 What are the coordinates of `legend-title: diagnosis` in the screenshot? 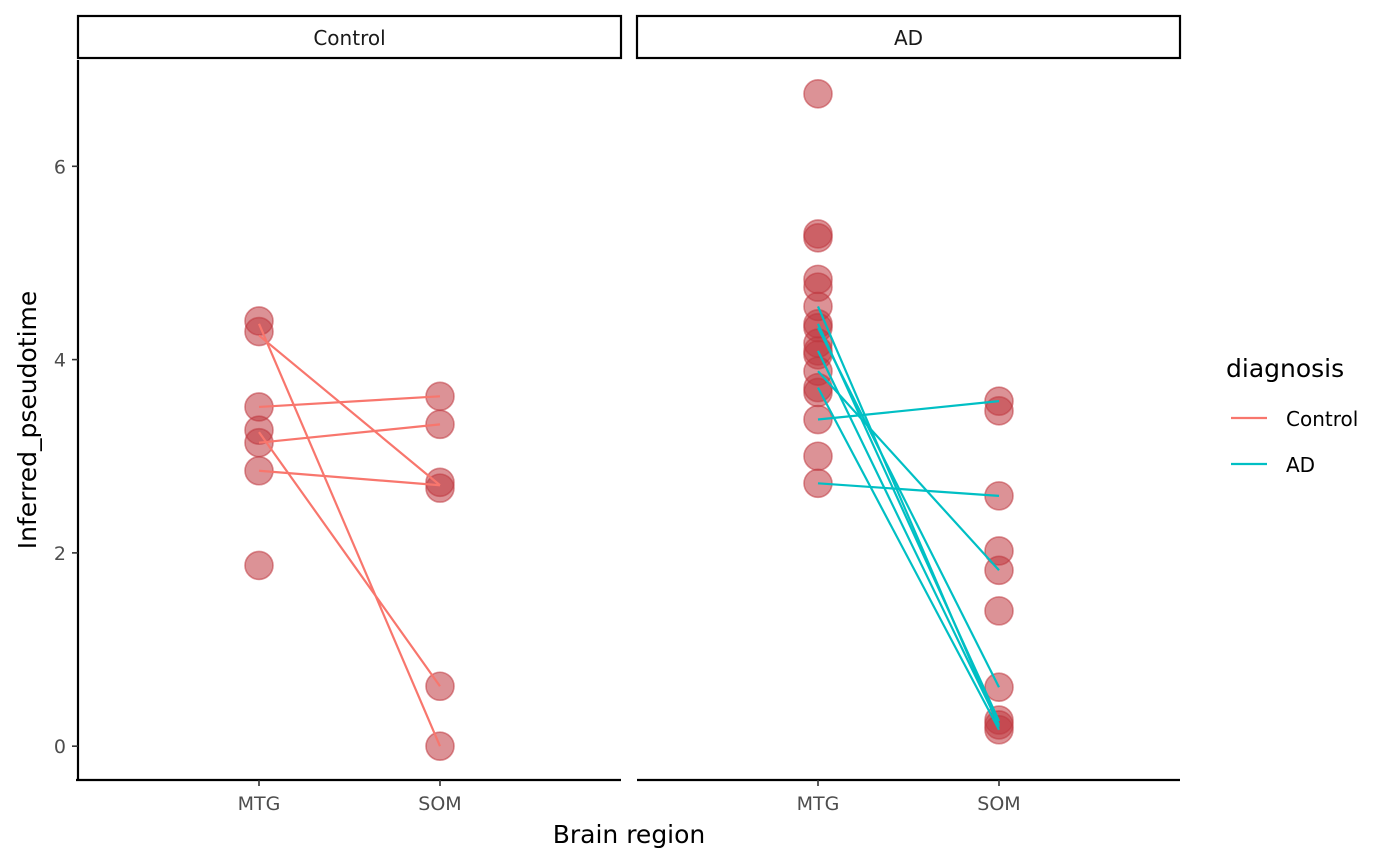 It's located at (1285, 368).